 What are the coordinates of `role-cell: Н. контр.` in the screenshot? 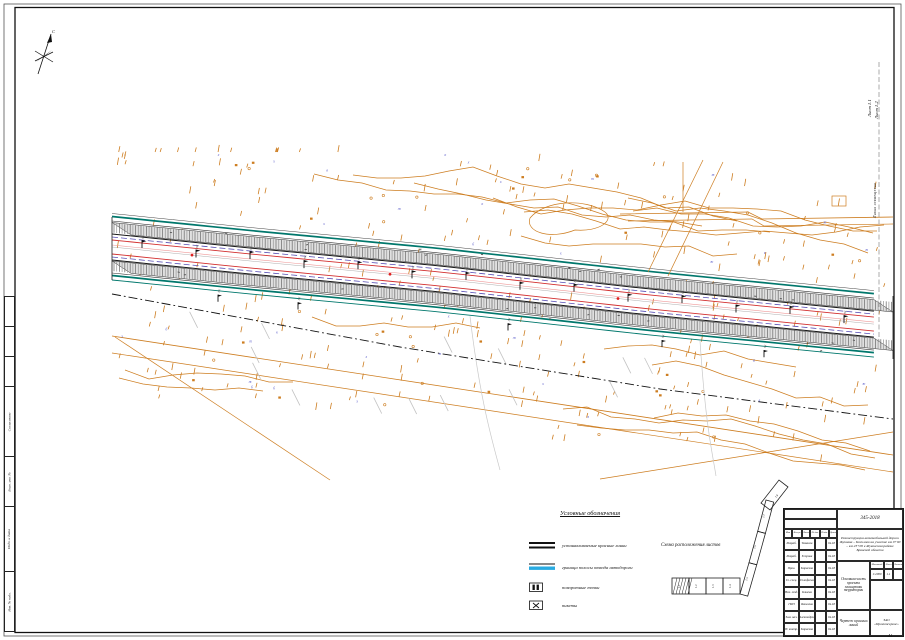 It's located at (791, 629).